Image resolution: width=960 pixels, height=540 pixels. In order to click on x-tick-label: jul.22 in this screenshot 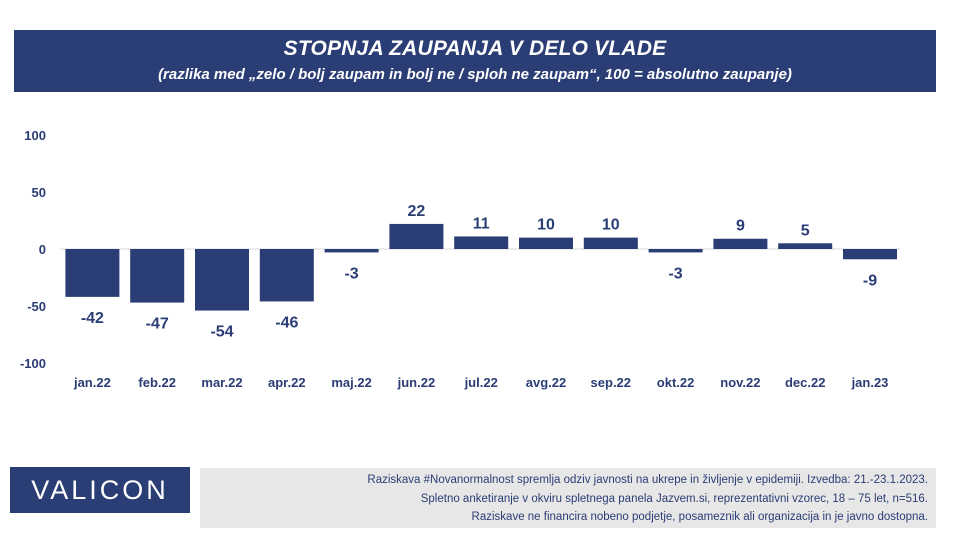, I will do `click(481, 382)`.